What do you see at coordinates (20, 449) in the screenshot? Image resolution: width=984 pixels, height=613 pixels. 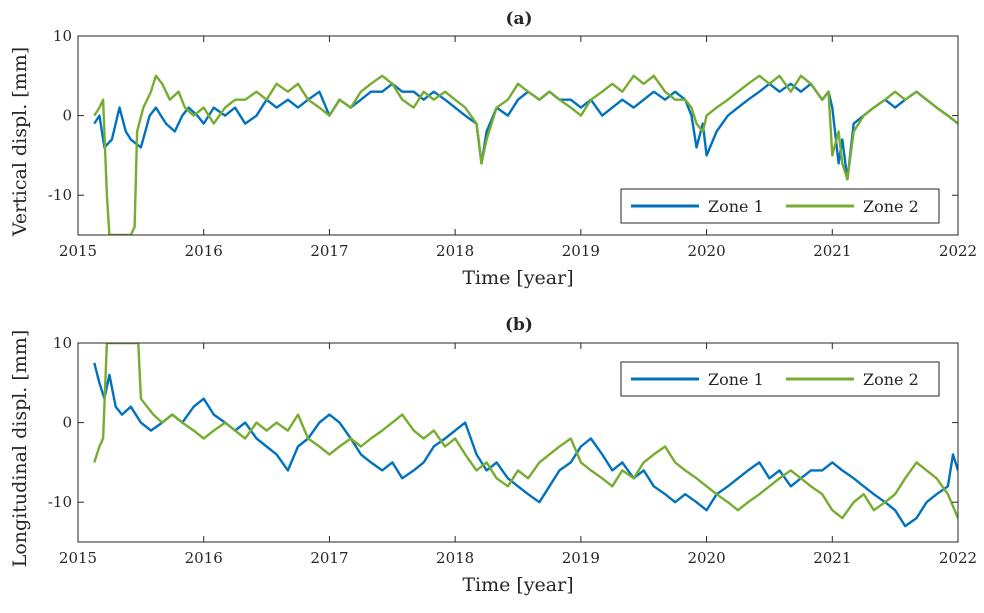 I see `y-axis-label: Longitudinal displ. [mm]` at bounding box center [20, 449].